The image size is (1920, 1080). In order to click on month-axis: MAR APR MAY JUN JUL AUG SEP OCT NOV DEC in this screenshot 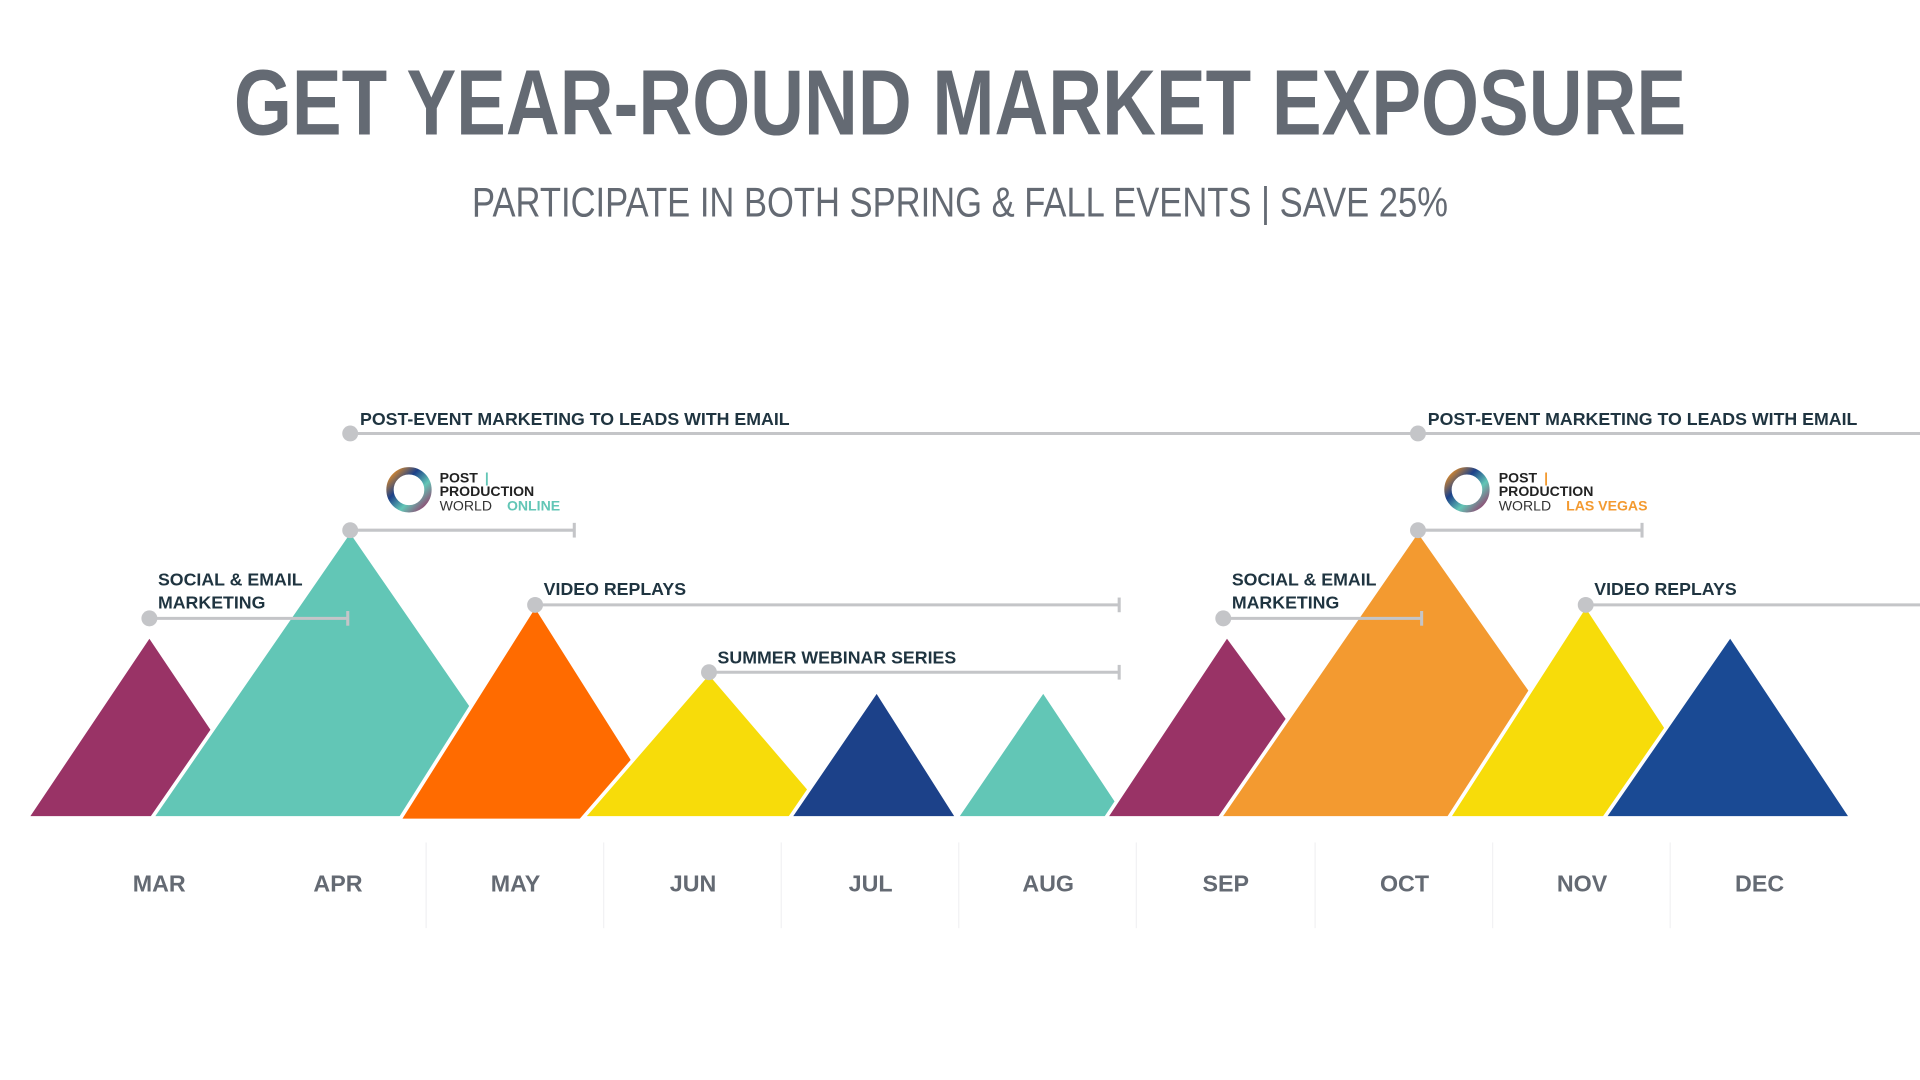, I will do `click(959, 883)`.